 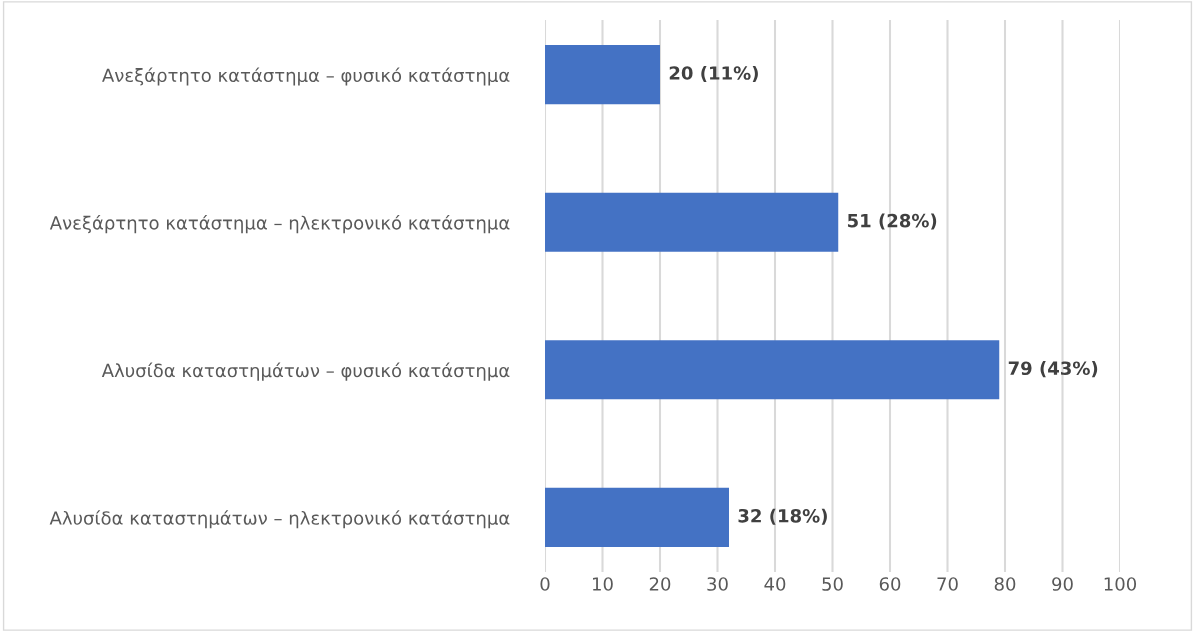 What do you see at coordinates (1120, 584) in the screenshot?
I see `x-tick-label: 100` at bounding box center [1120, 584].